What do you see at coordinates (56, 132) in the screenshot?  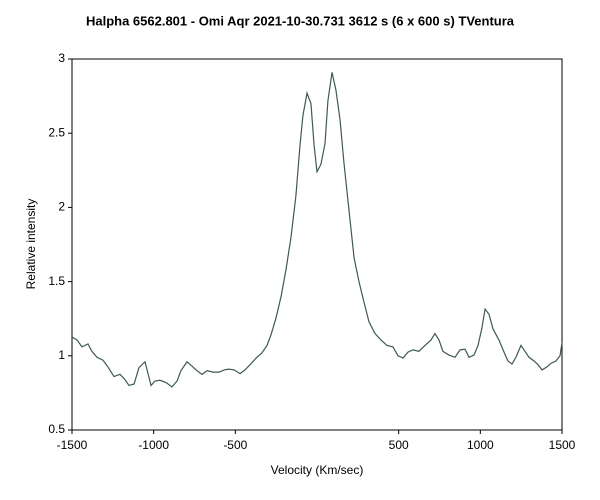 I see `y-tick-label: 2.5` at bounding box center [56, 132].